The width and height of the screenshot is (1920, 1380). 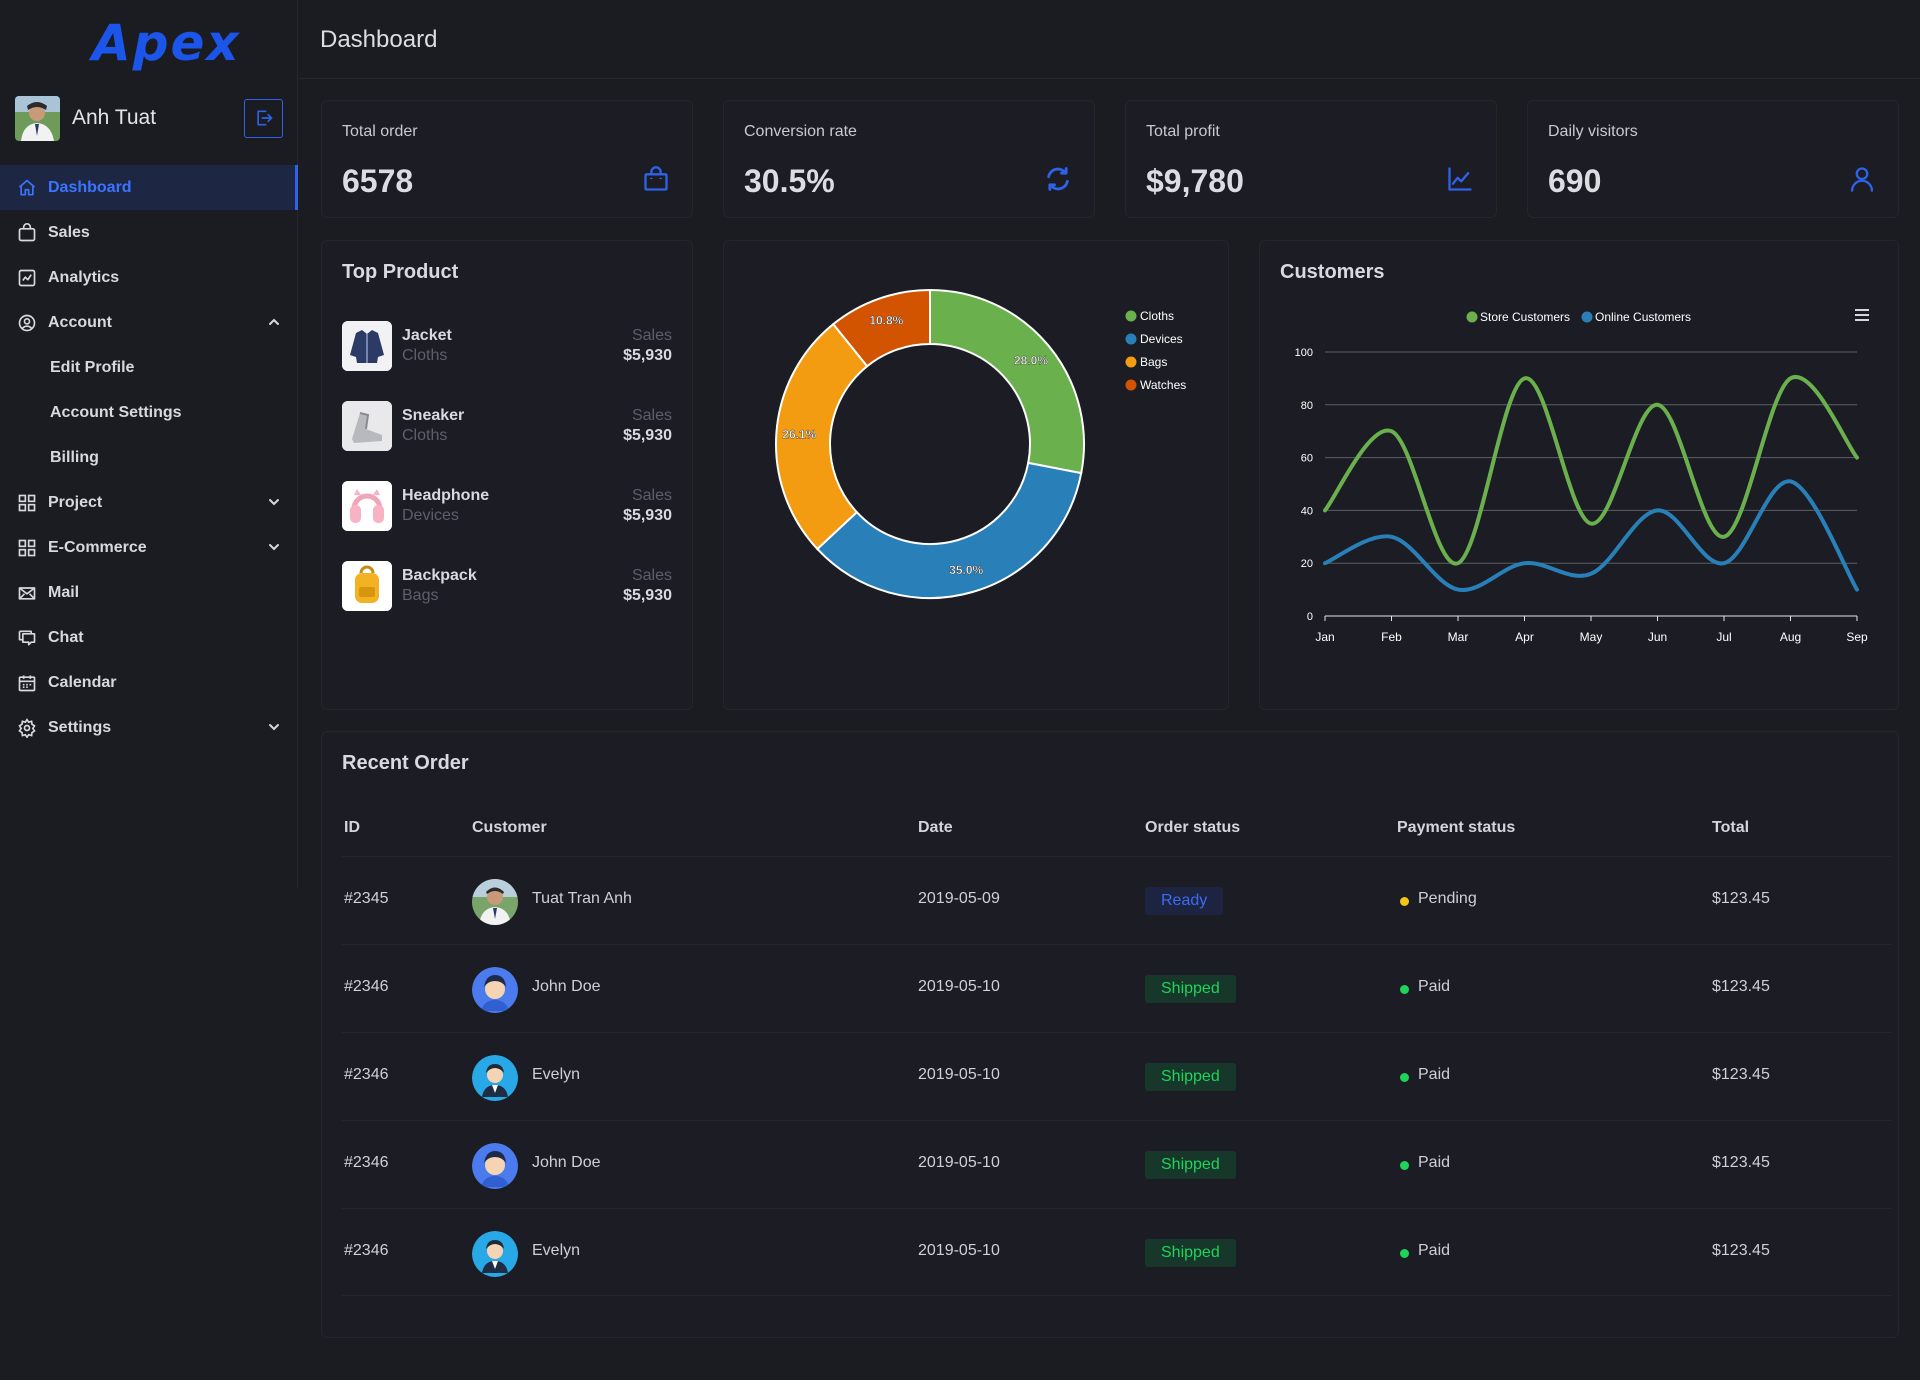 I want to click on product-thumbnail, so click(x=367, y=346).